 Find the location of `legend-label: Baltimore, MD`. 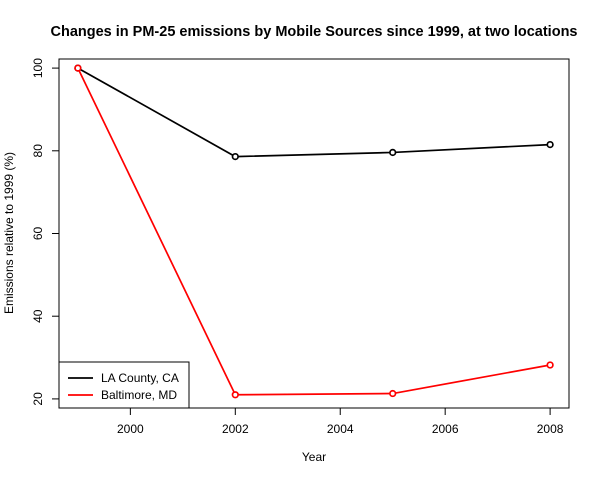

legend-label: Baltimore, MD is located at coordinates (139, 395).